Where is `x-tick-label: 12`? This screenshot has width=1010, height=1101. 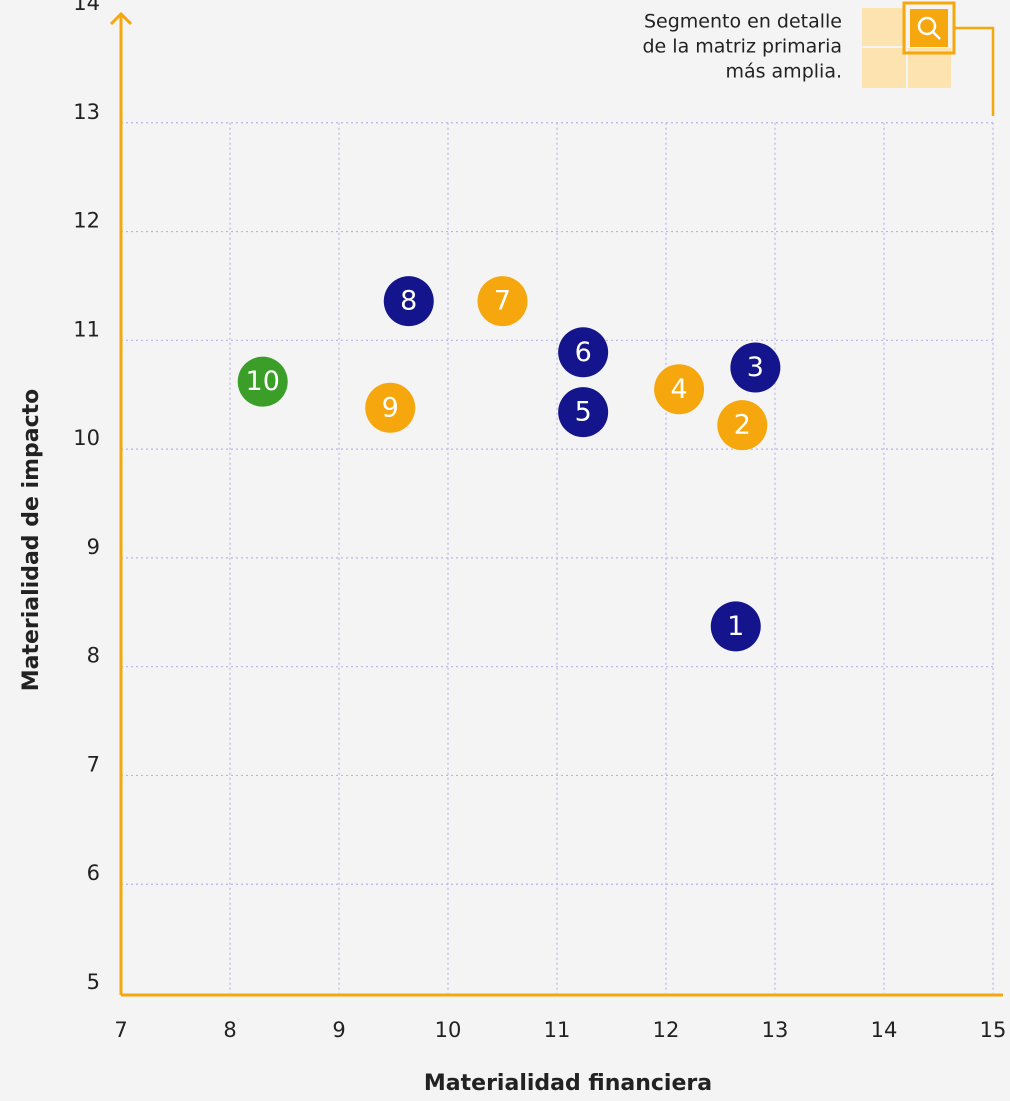 x-tick-label: 12 is located at coordinates (666, 1030).